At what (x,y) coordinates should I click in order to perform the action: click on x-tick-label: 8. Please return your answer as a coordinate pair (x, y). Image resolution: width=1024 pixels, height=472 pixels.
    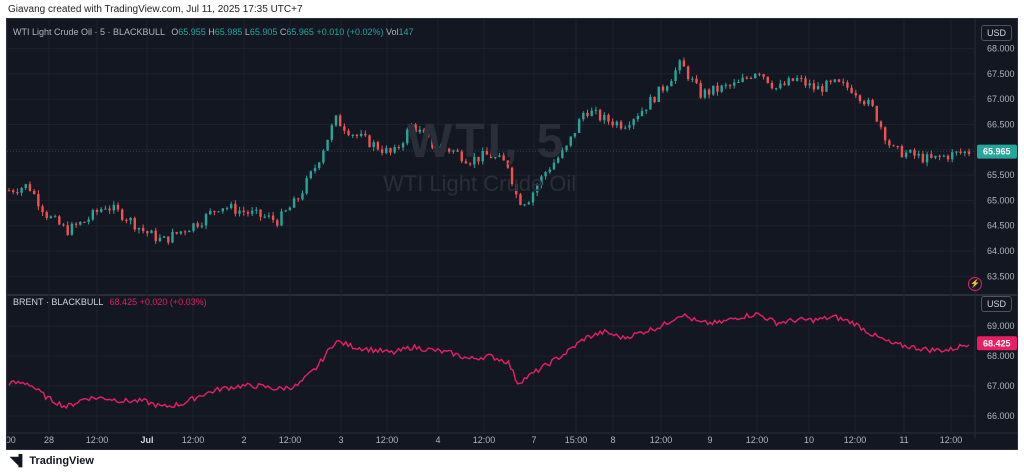
    Looking at the image, I should click on (612, 440).